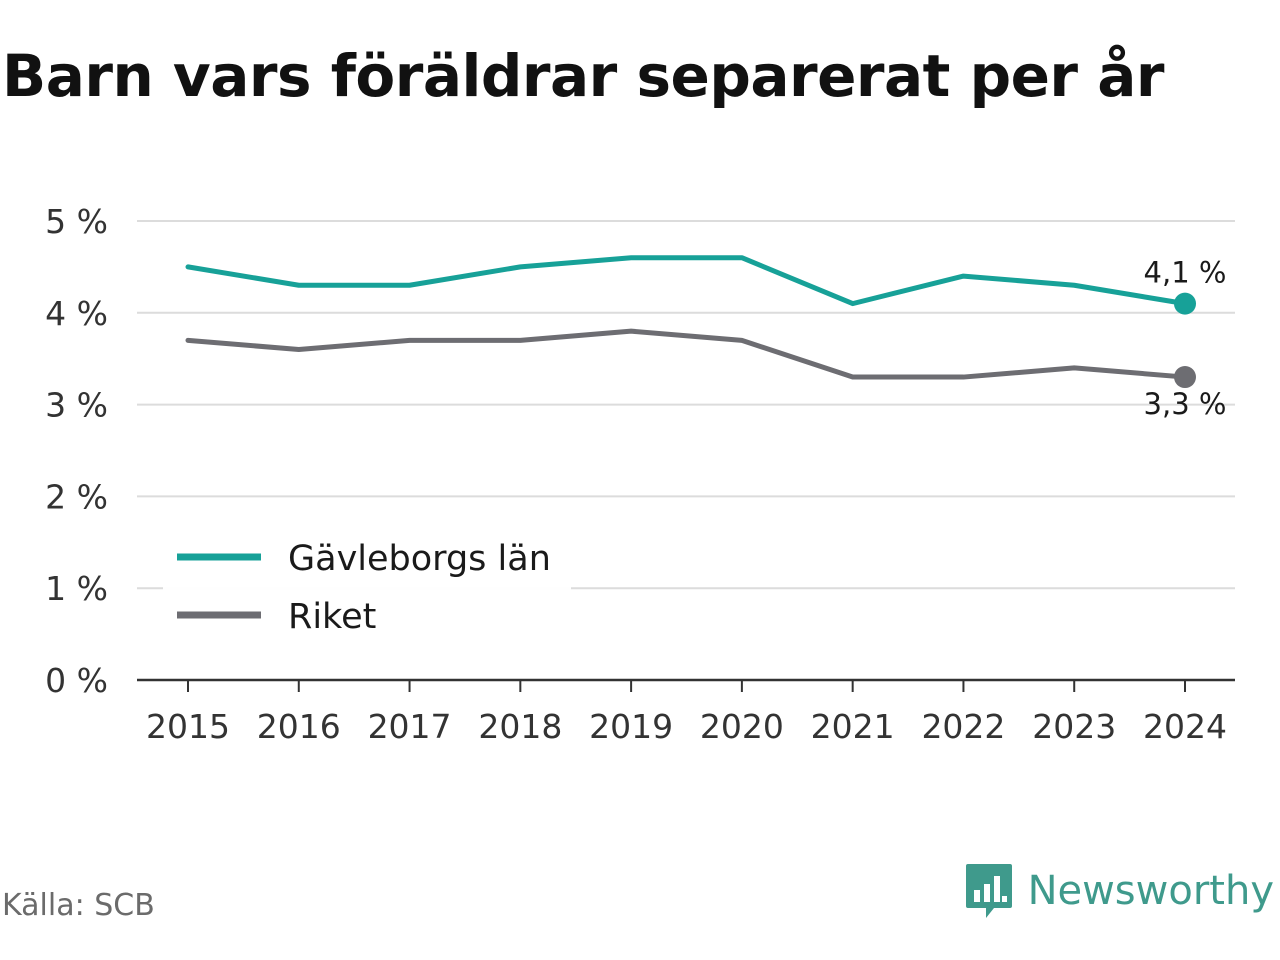 The width and height of the screenshot is (1280, 960). Describe the element at coordinates (520, 726) in the screenshot. I see `x-tick-label: 2018` at that location.